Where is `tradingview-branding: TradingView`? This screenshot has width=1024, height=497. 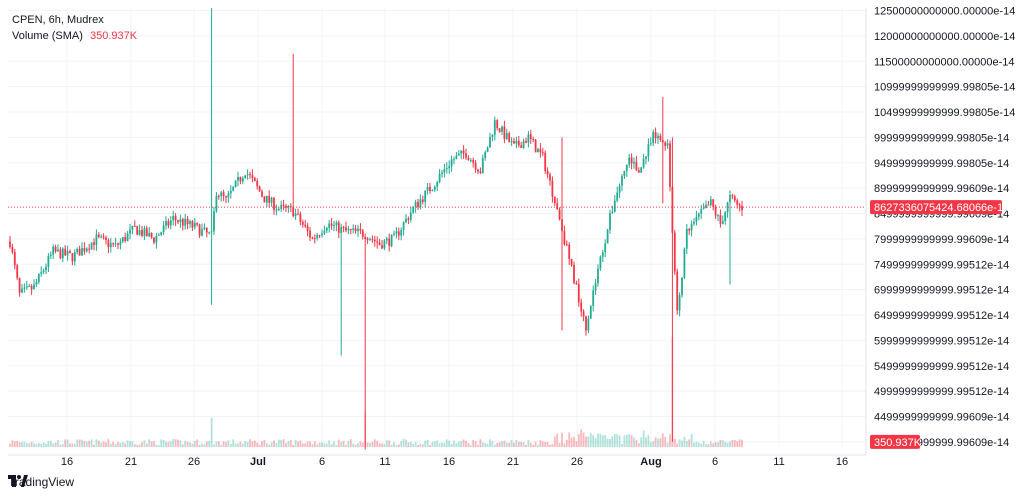
tradingview-branding: TradingView is located at coordinates (41, 482).